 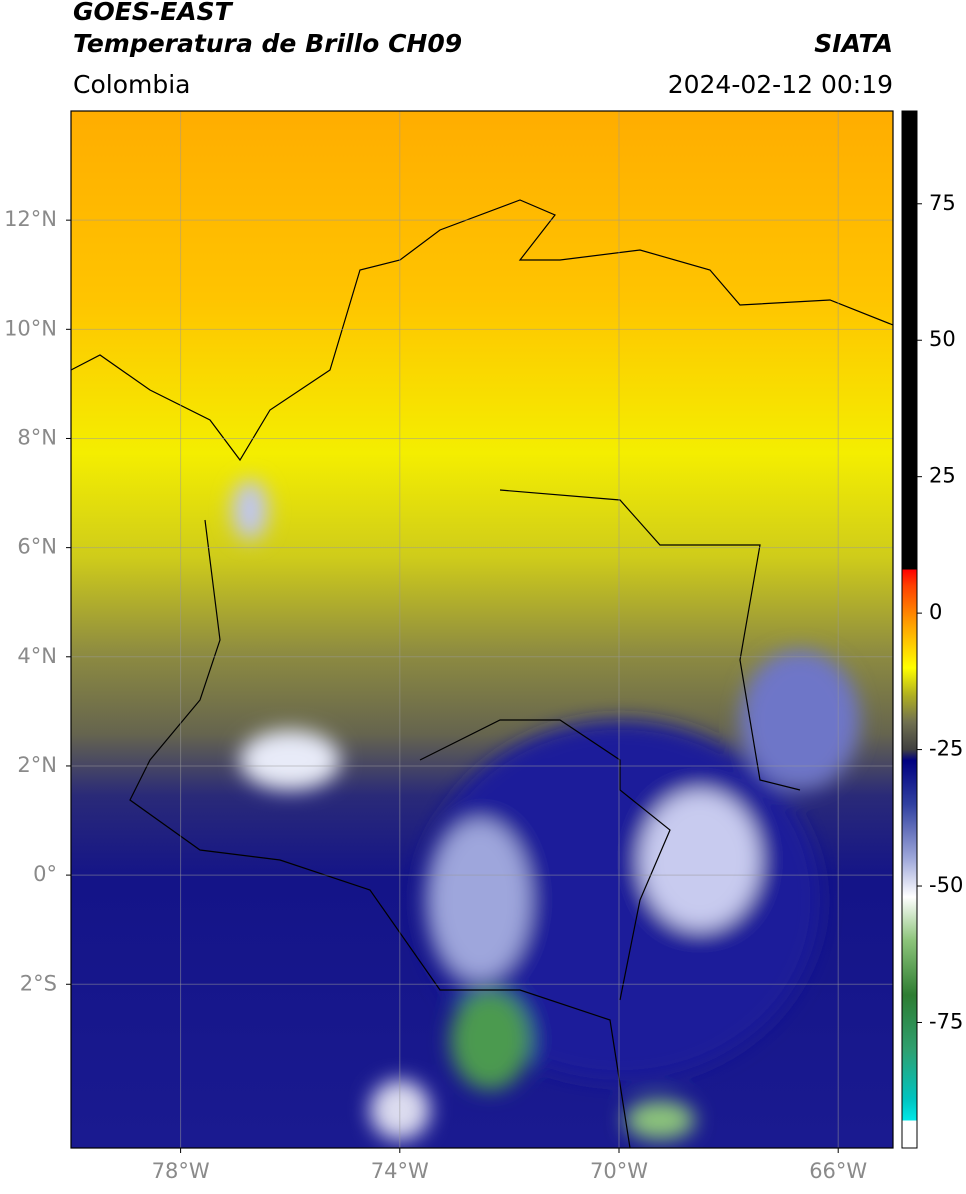 What do you see at coordinates (780, 84) in the screenshot?
I see `datetime: 2024-02-12 00:19` at bounding box center [780, 84].